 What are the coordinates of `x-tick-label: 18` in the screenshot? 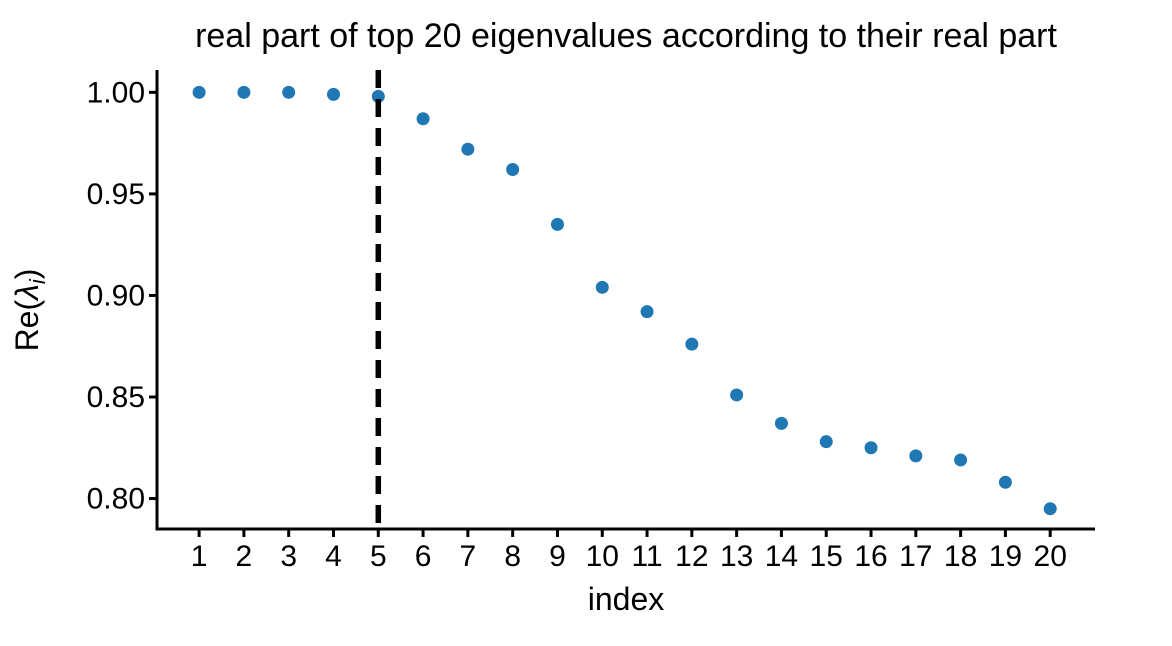 It's located at (960, 556).